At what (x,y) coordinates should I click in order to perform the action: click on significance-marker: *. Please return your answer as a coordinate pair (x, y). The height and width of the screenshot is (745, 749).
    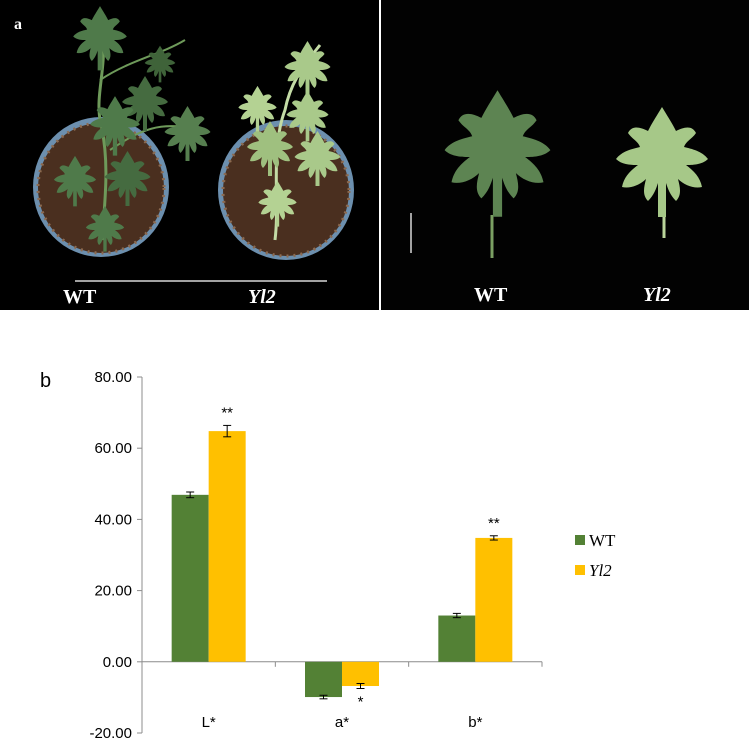
    Looking at the image, I should click on (361, 702).